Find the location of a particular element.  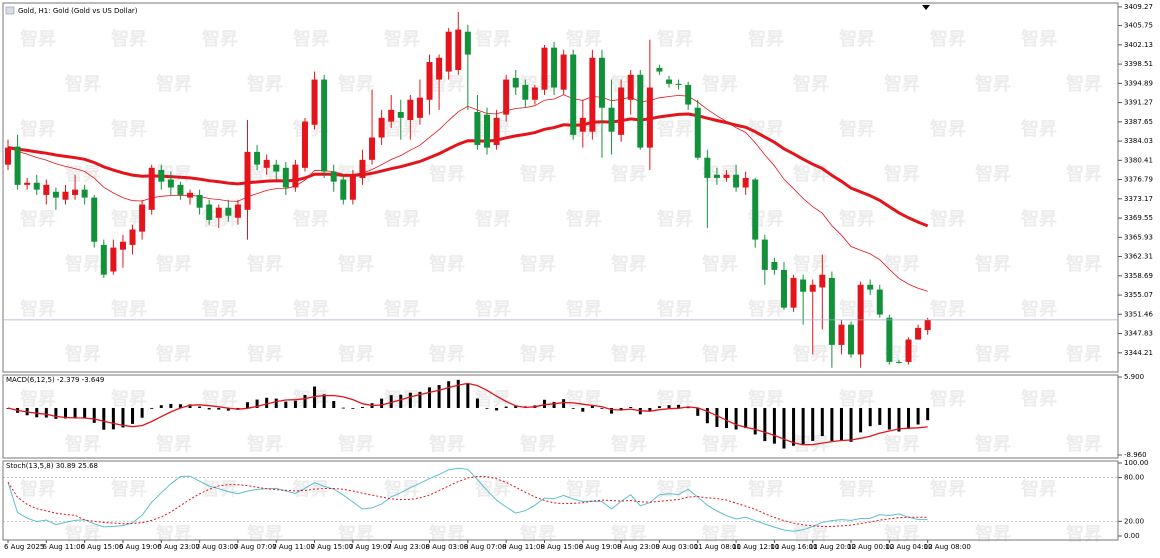

x-tick-label: 7 Aug 07:00 is located at coordinates (255, 547).